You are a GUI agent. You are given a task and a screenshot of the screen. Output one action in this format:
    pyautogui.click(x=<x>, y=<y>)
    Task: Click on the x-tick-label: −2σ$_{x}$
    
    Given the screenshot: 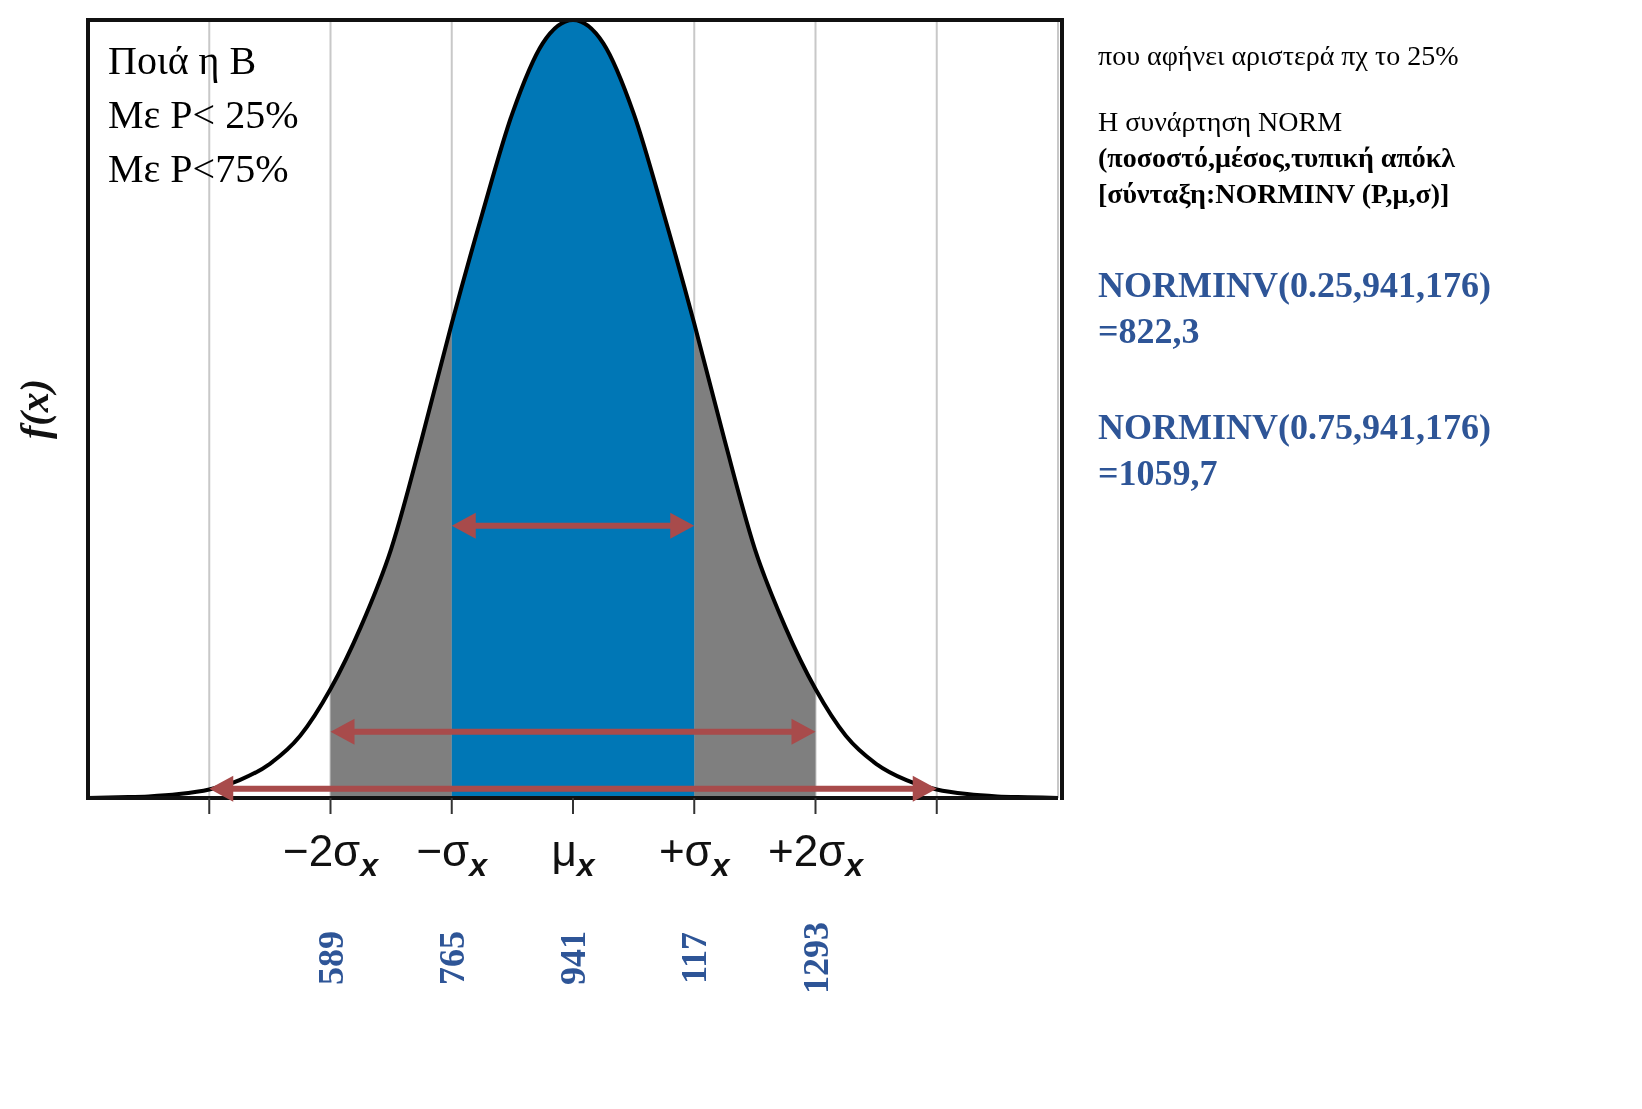 What is the action you would take?
    pyautogui.click(x=331, y=854)
    